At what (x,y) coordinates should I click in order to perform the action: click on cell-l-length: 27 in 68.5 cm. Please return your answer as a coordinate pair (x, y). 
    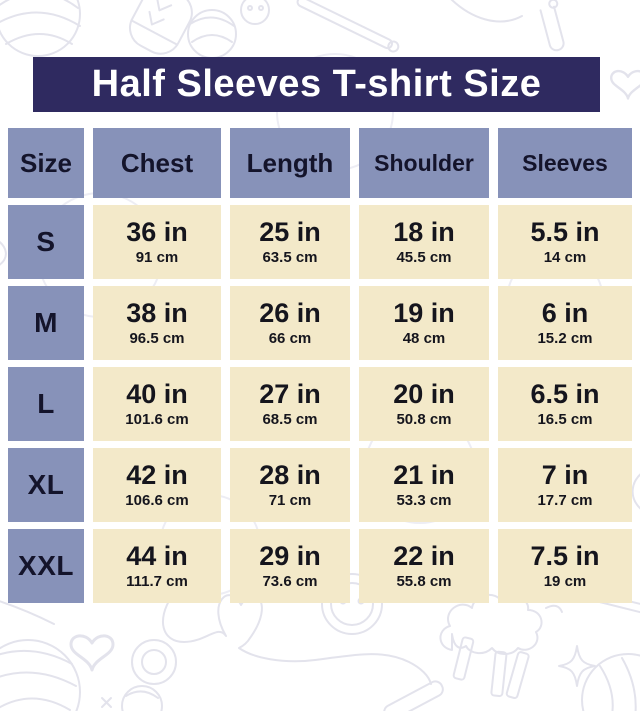
    Looking at the image, I should click on (290, 404).